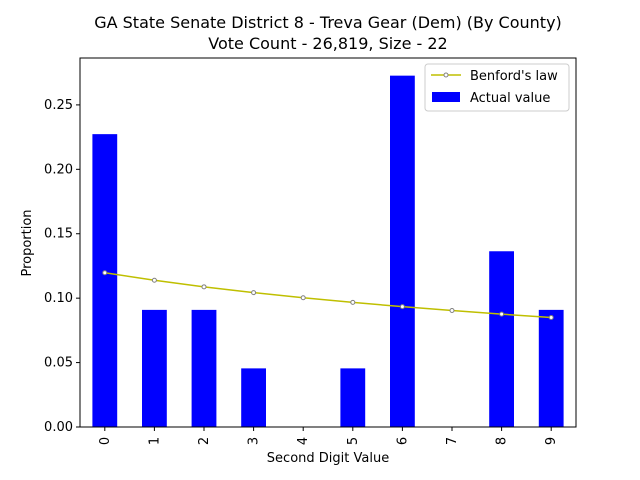 Image resolution: width=640 pixels, height=480 pixels. What do you see at coordinates (58, 105) in the screenshot?
I see `y-tick-label: 0.25` at bounding box center [58, 105].